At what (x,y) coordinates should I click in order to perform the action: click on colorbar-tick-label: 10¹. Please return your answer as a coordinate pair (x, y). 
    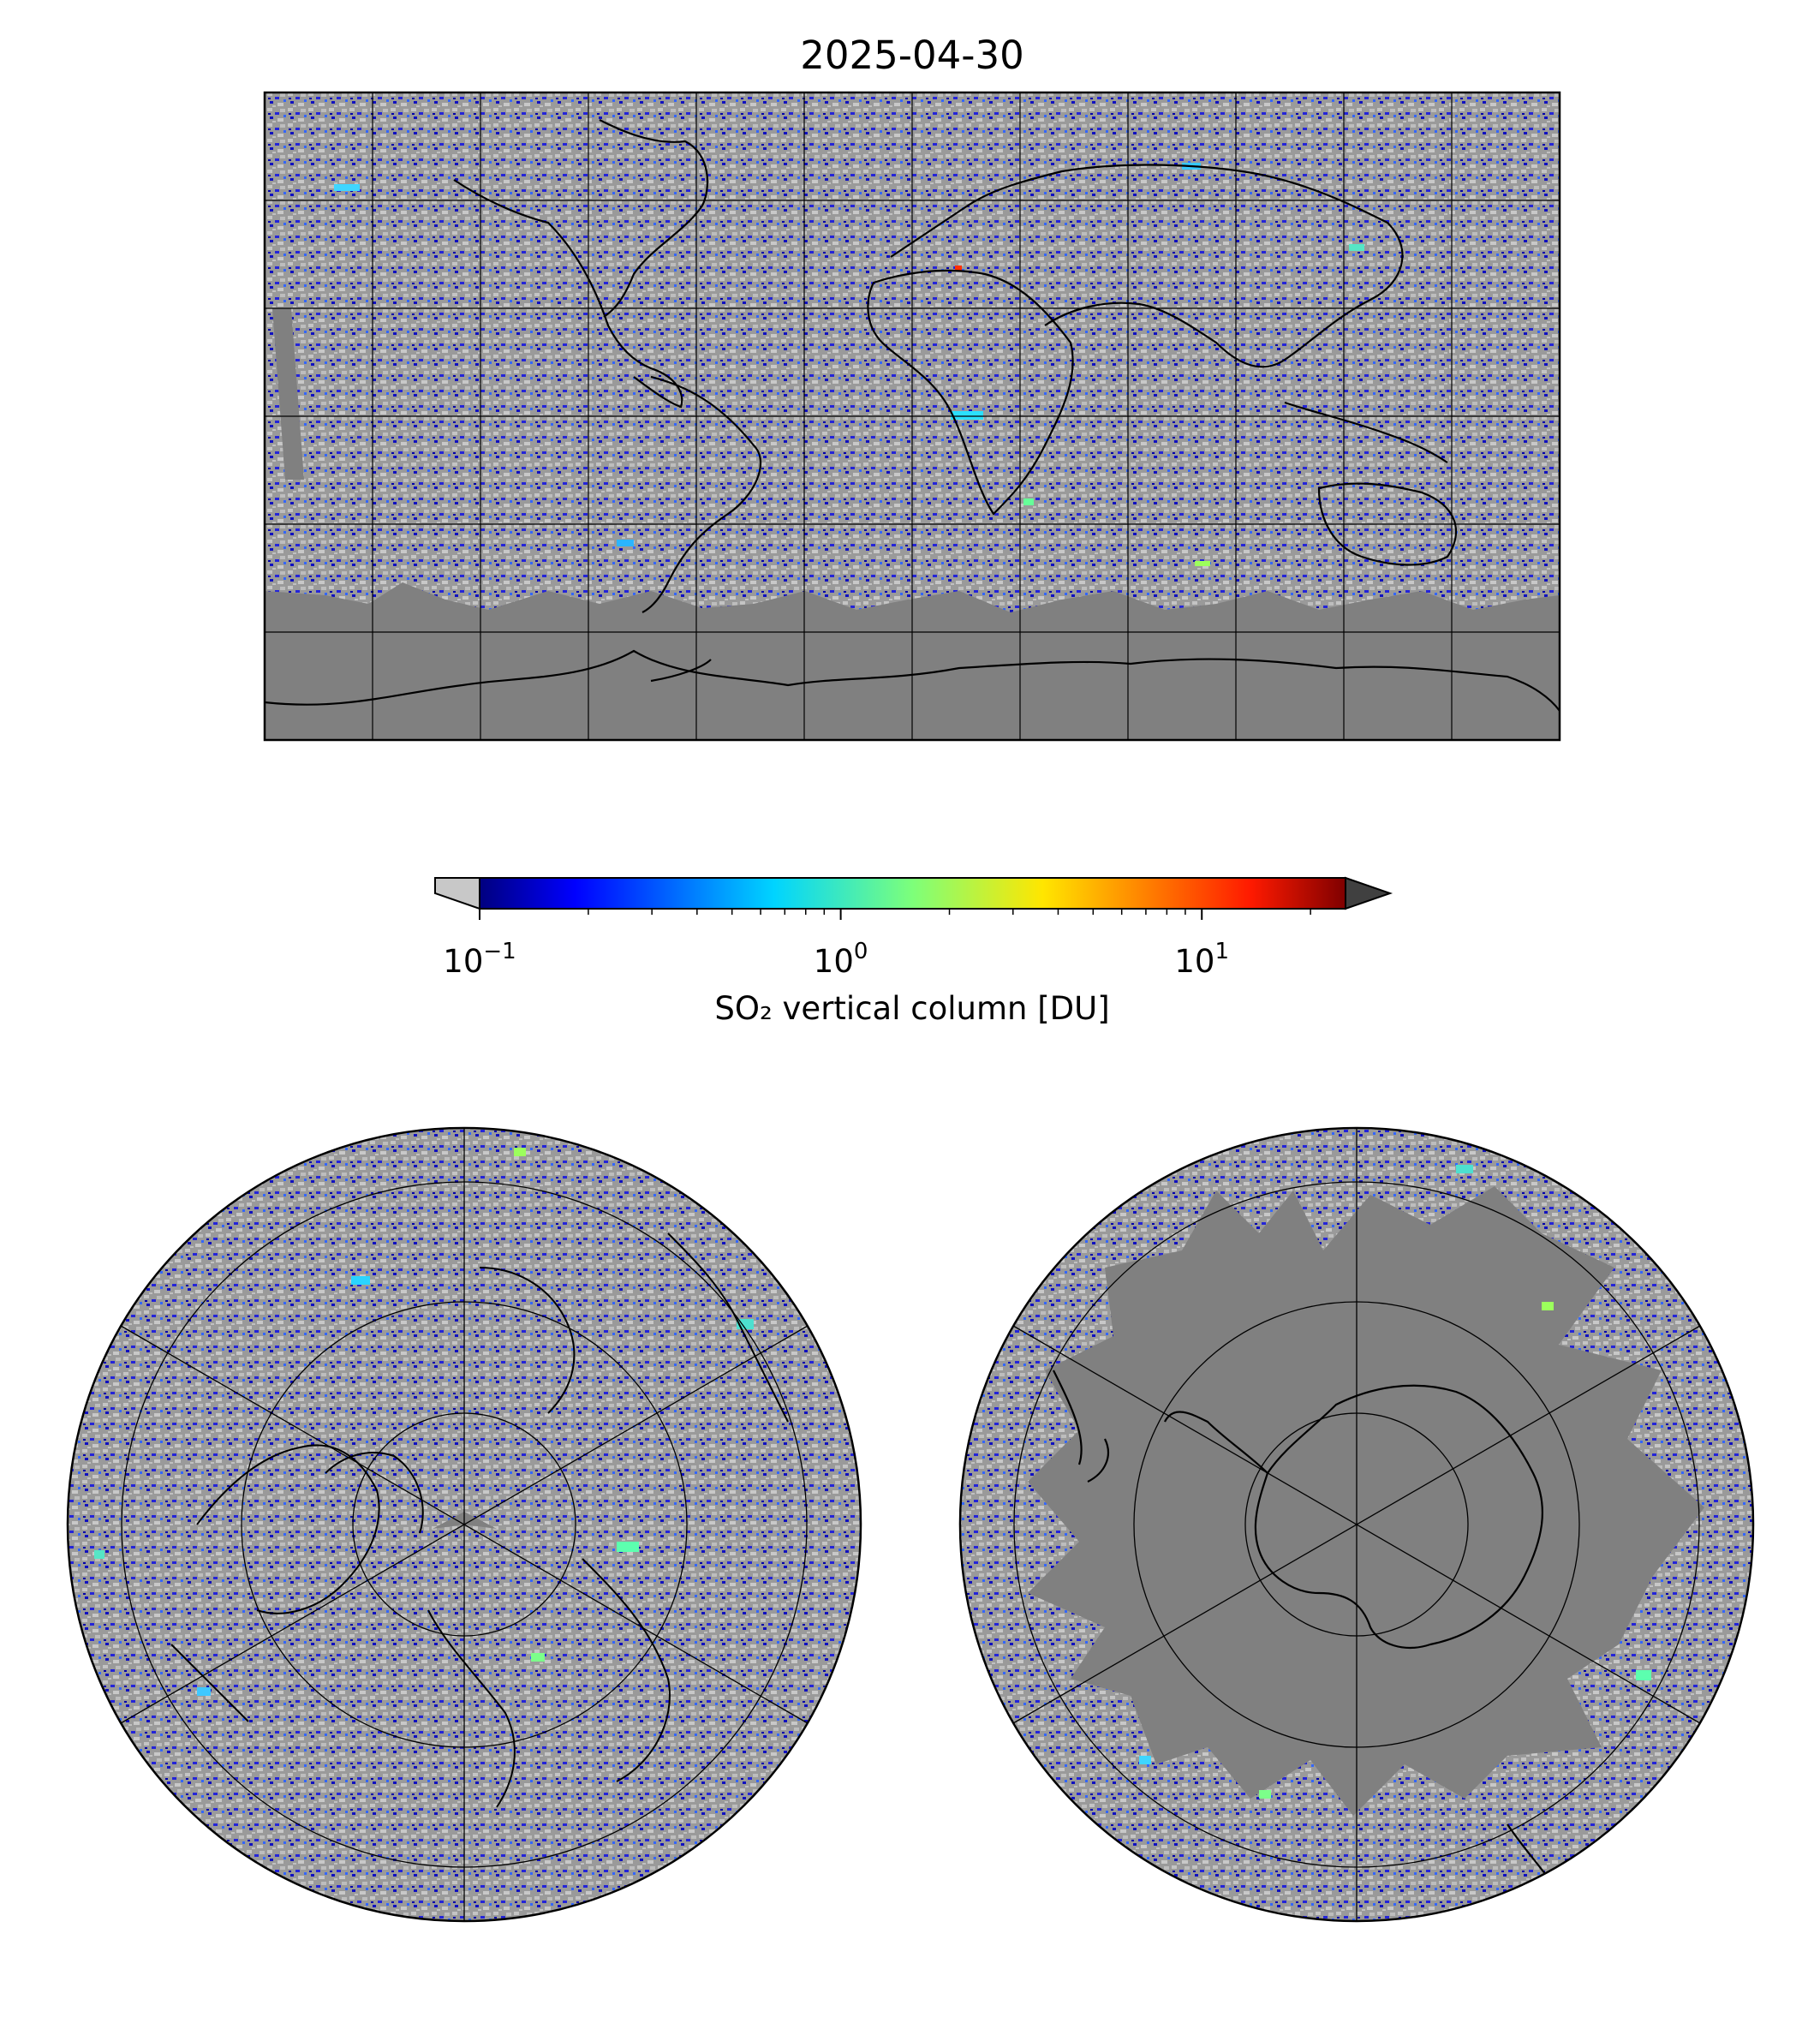
    Looking at the image, I should click on (1201, 960).